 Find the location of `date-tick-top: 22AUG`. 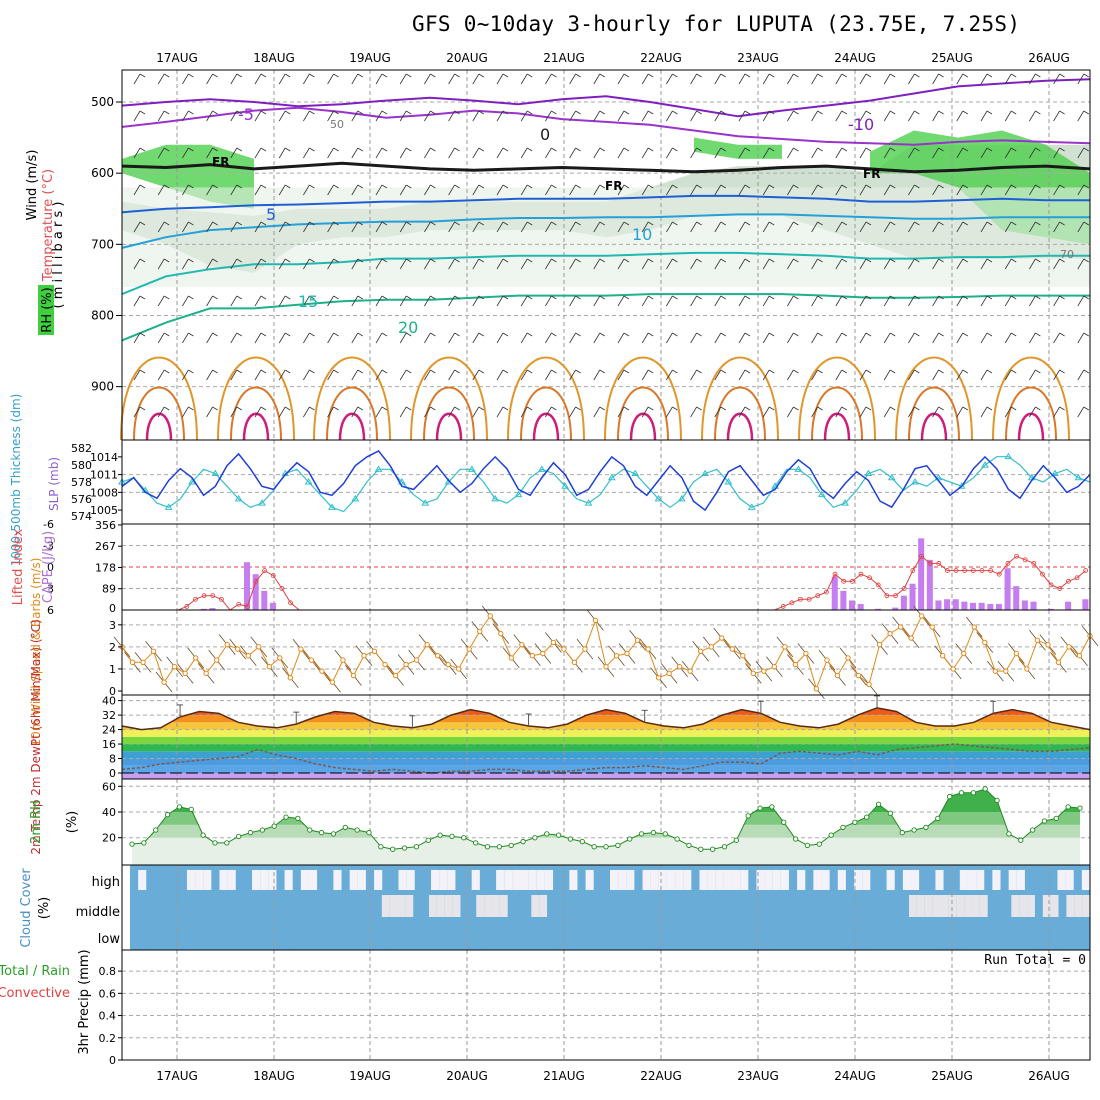

date-tick-top: 22AUG is located at coordinates (661, 58).